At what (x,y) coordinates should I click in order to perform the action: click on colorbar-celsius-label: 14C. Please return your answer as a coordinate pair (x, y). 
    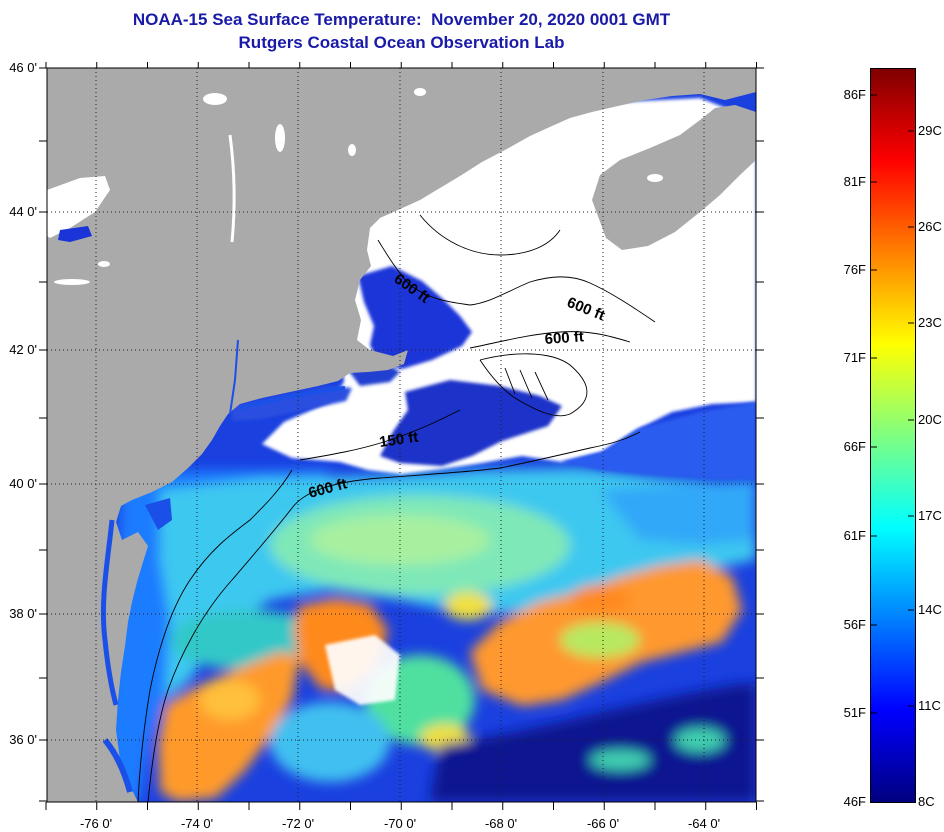
    Looking at the image, I should click on (930, 609).